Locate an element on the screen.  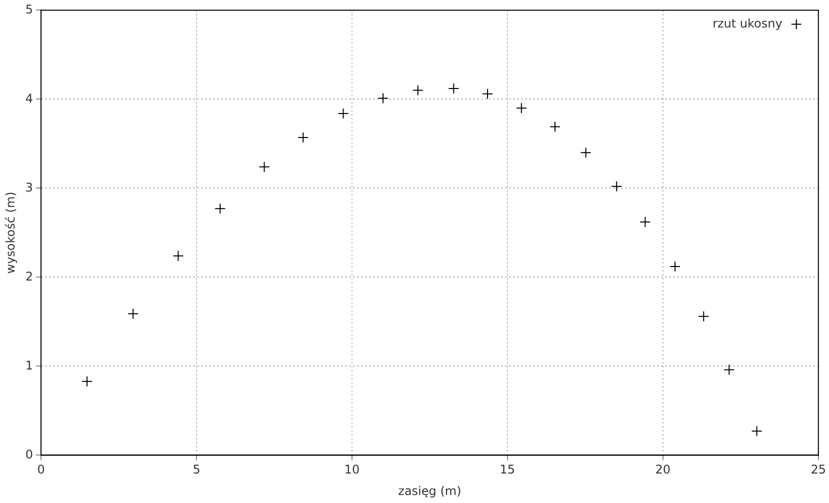
y-tick-label: 5 is located at coordinates (29, 9).